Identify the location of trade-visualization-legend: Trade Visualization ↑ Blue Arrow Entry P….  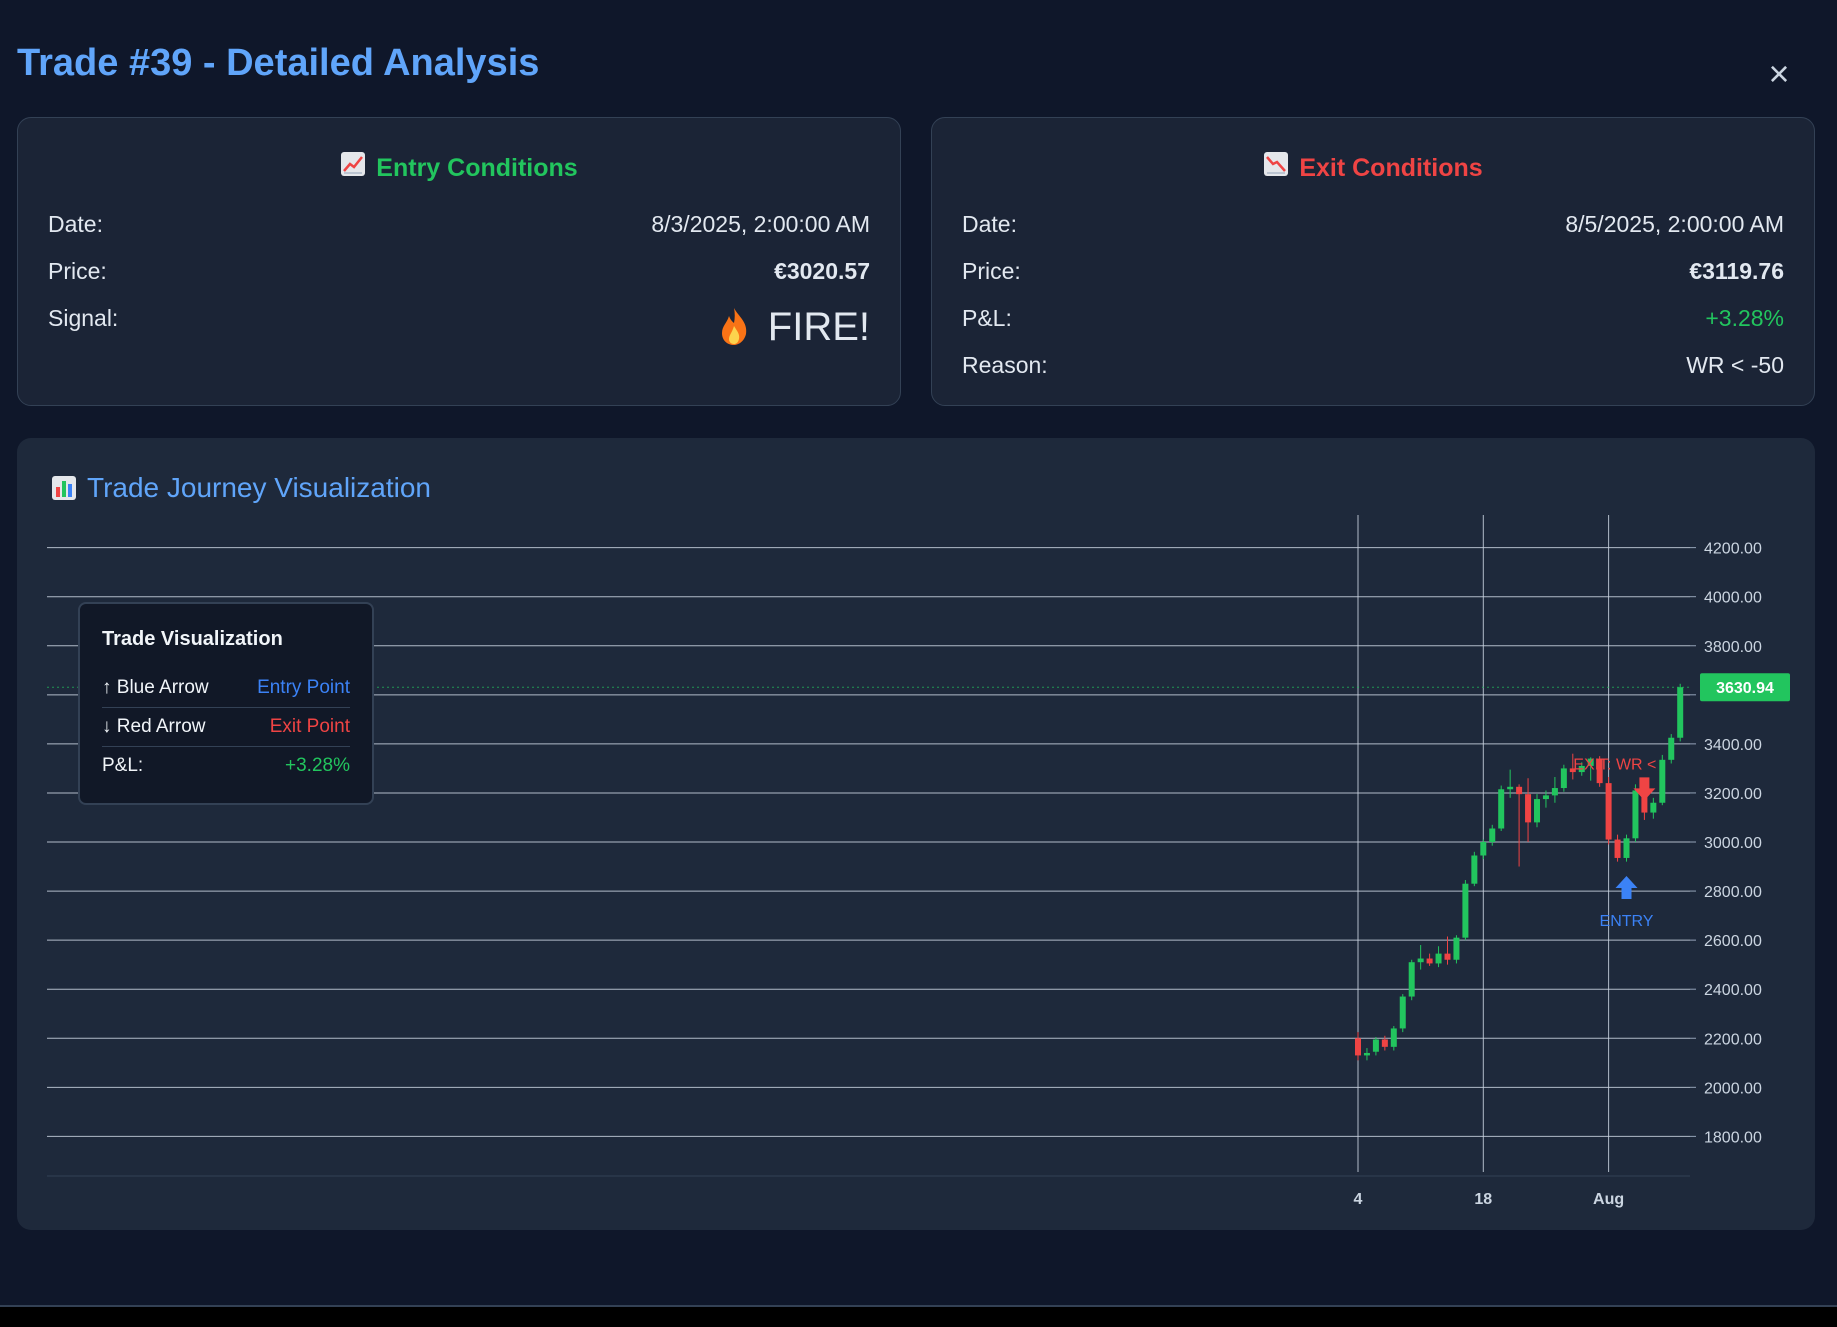
(226, 703).